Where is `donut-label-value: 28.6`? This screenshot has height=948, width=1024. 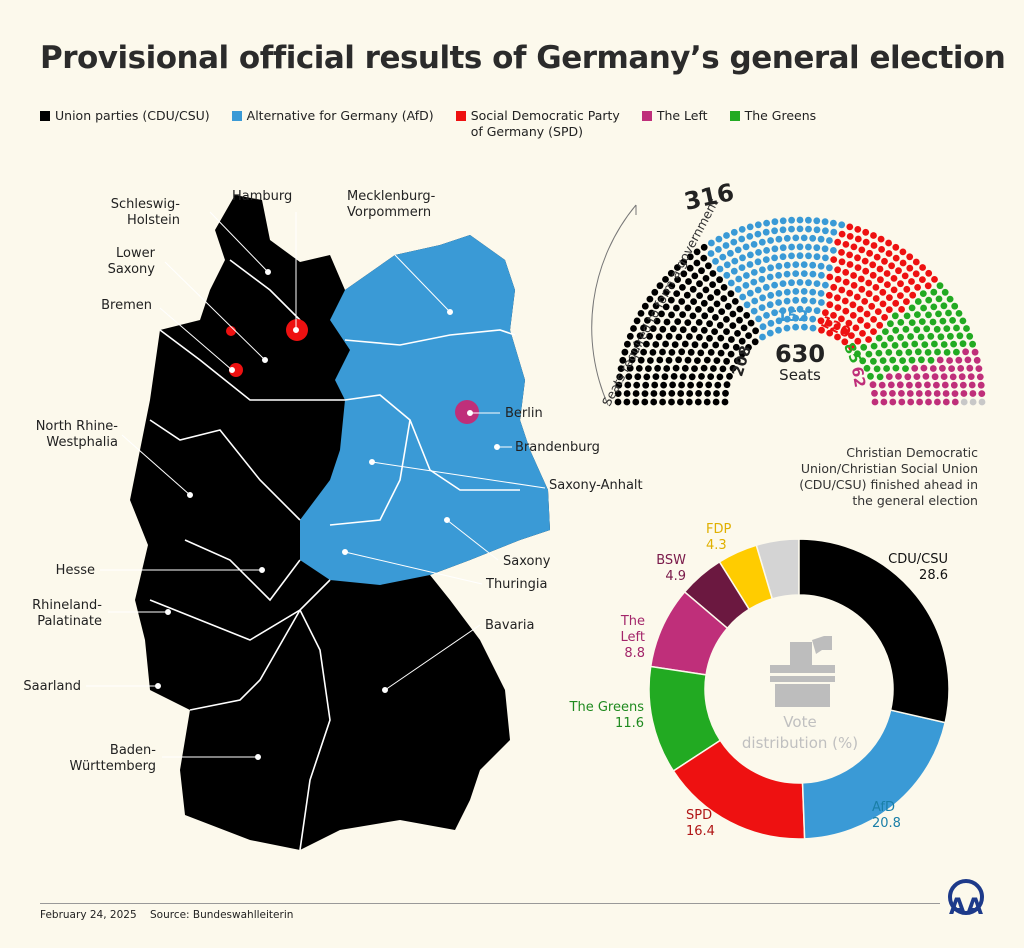
donut-label-value: 28.6 is located at coordinates (933, 575).